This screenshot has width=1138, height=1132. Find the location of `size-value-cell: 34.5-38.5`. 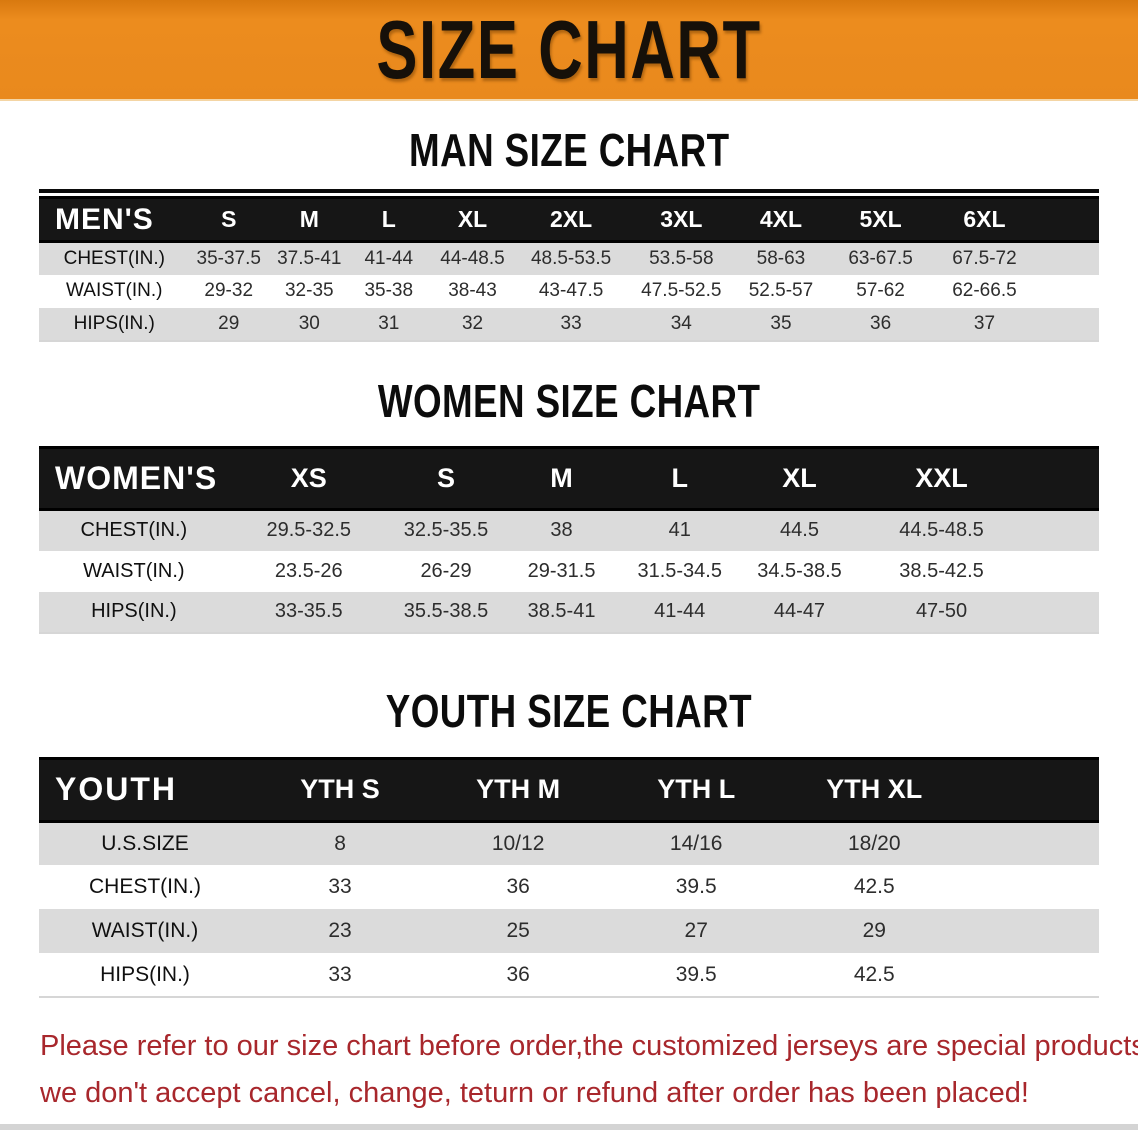

size-value-cell: 34.5-38.5 is located at coordinates (799, 571).